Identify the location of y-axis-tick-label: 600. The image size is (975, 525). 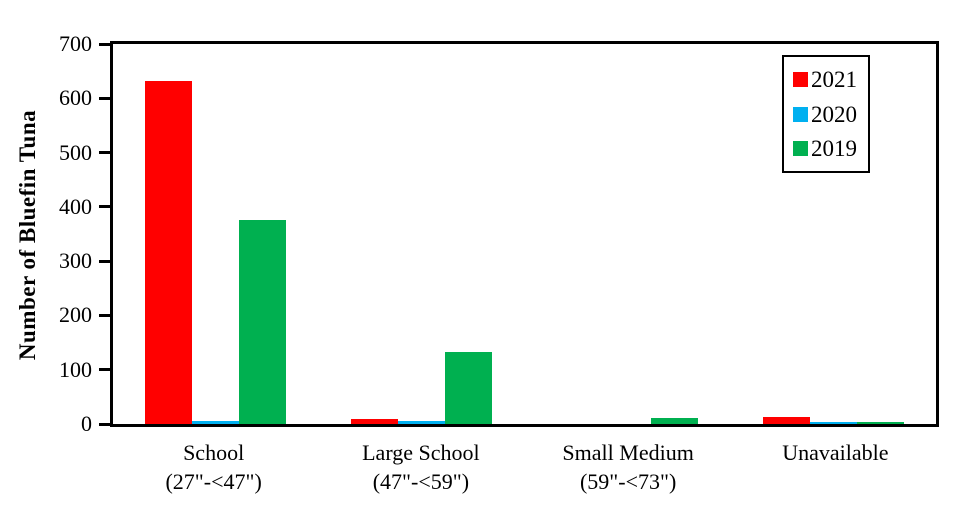
(75, 98).